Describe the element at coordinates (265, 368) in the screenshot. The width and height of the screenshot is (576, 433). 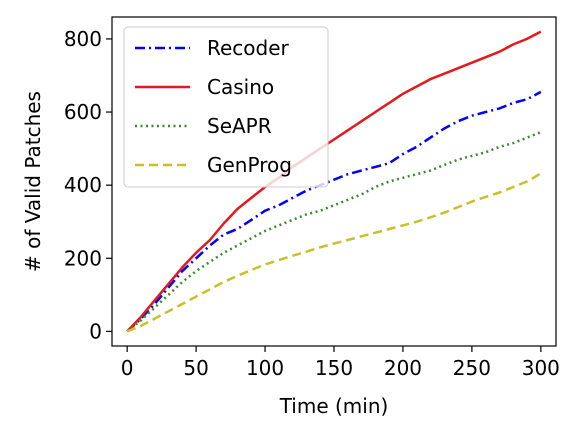
I see `x-tick-label: 100` at that location.